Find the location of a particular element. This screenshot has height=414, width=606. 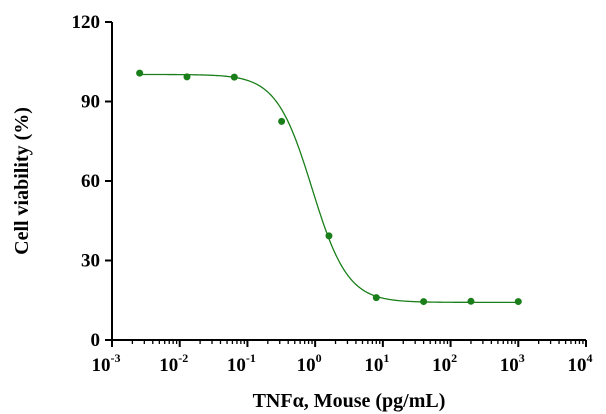

y-tick-label: 0 is located at coordinates (96, 340).